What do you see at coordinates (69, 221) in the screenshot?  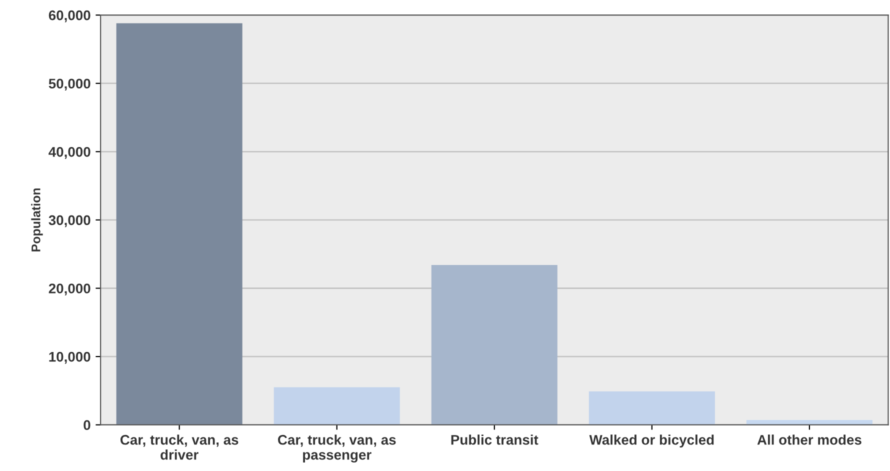 I see `y-tick-label: 30,000` at bounding box center [69, 221].